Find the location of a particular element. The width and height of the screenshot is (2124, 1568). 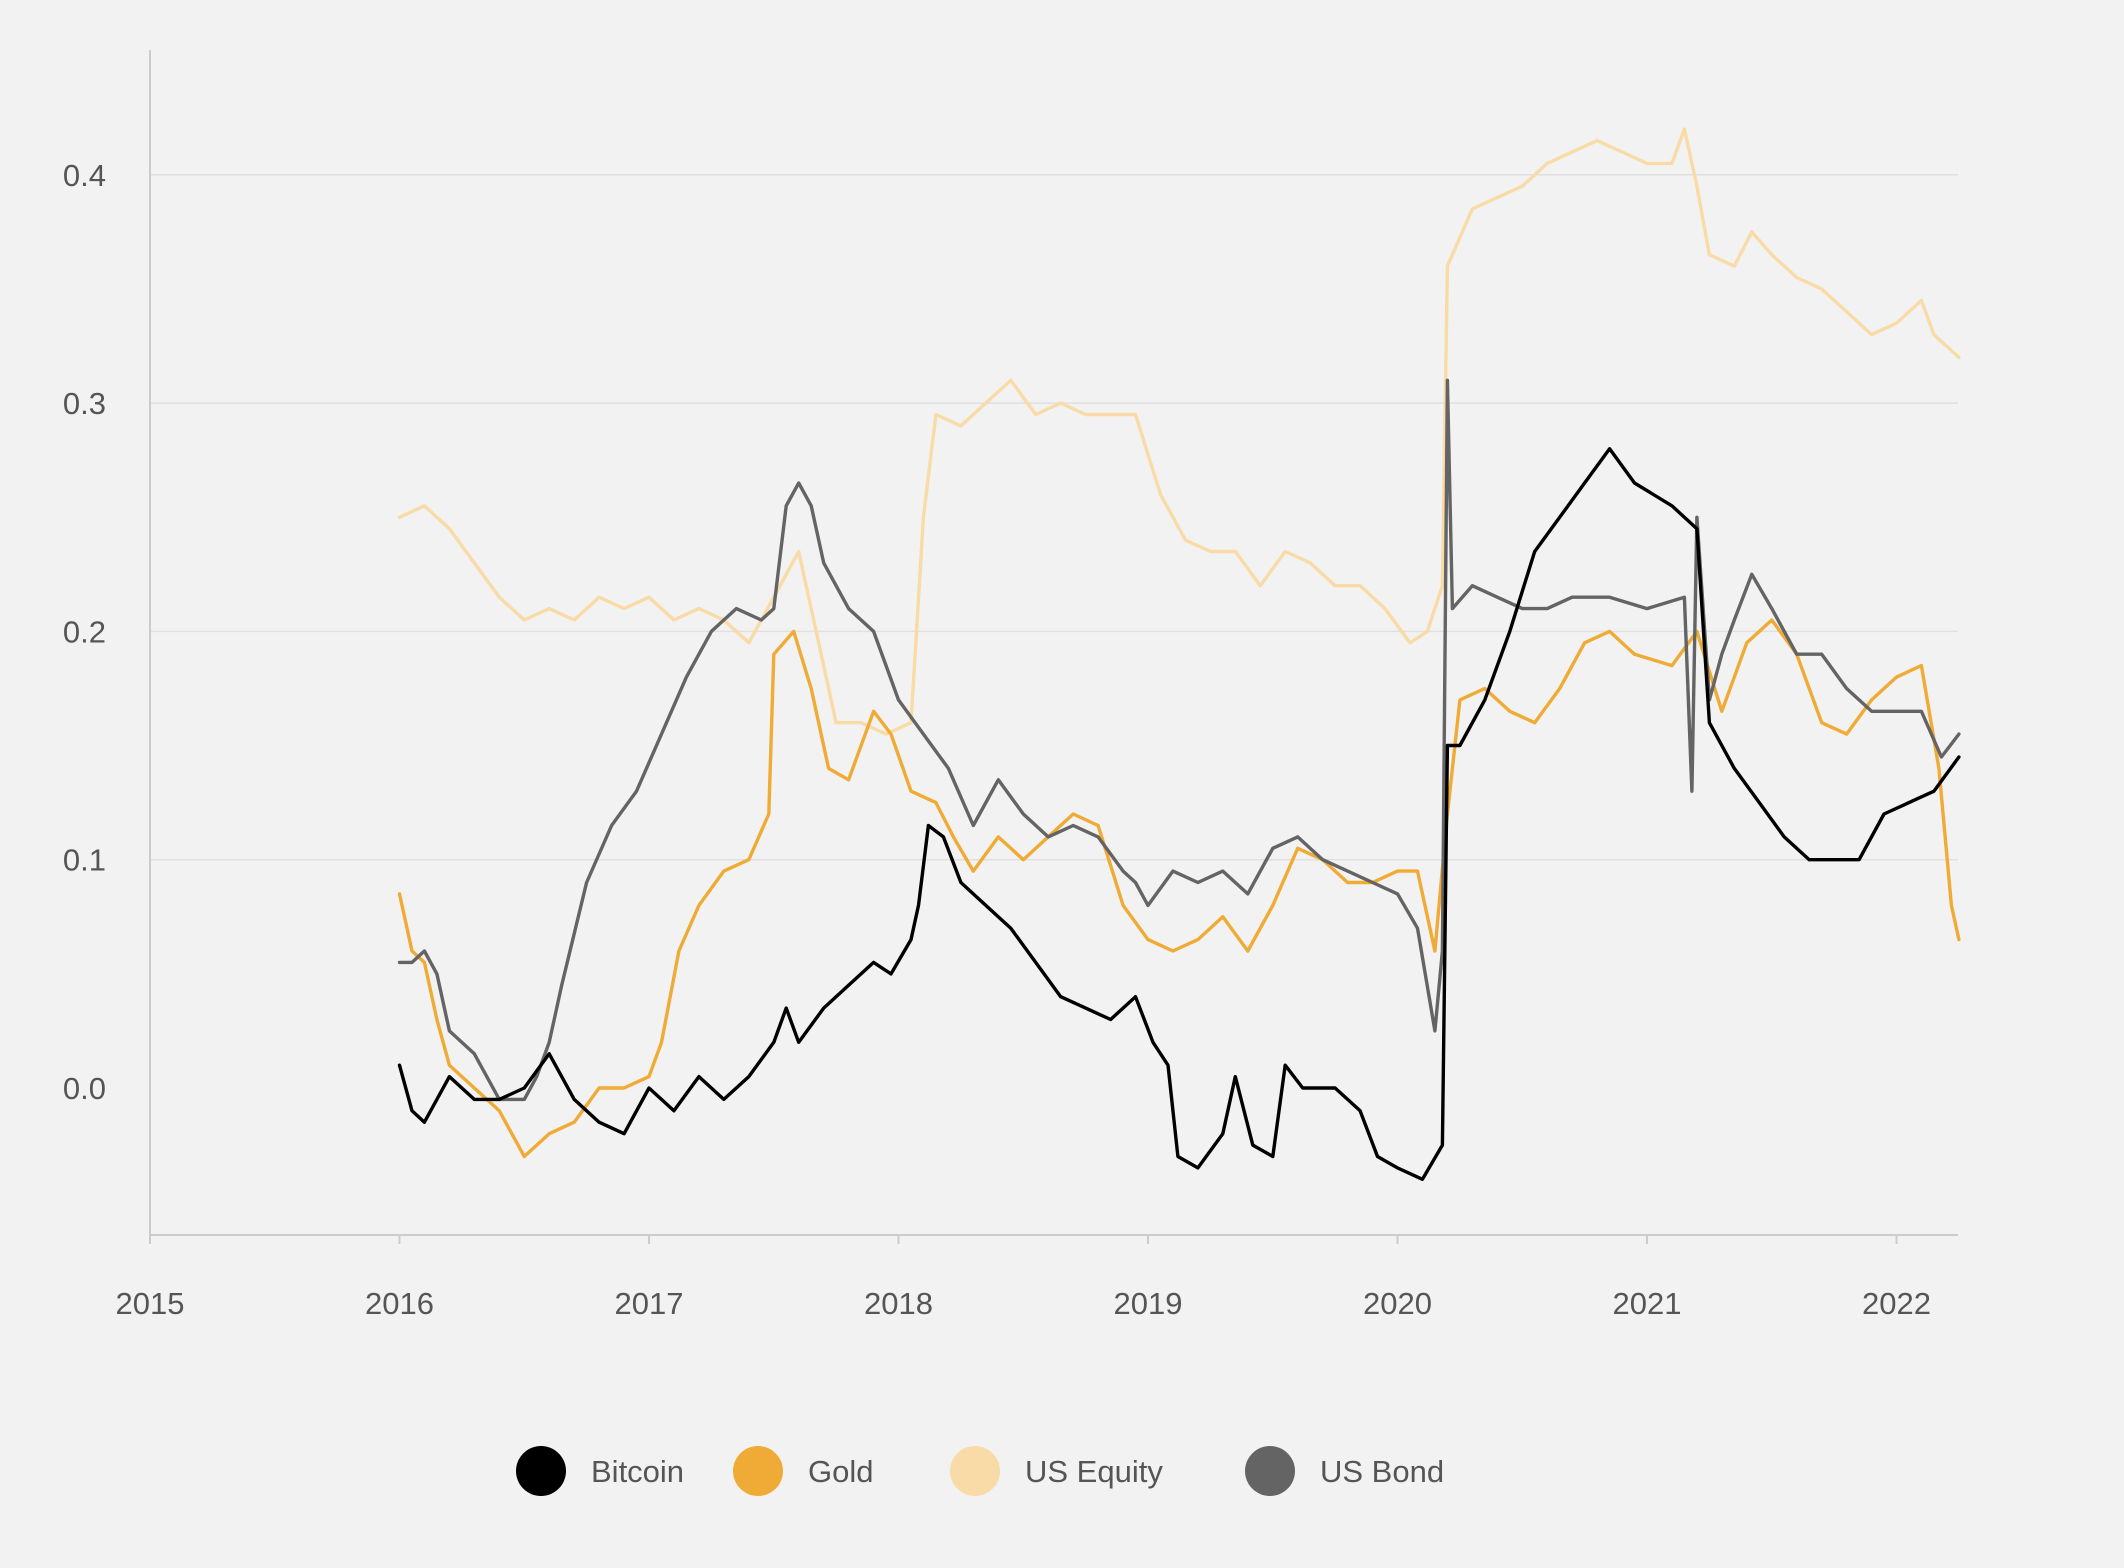

y-tick-label: 0.1 is located at coordinates (84, 860).